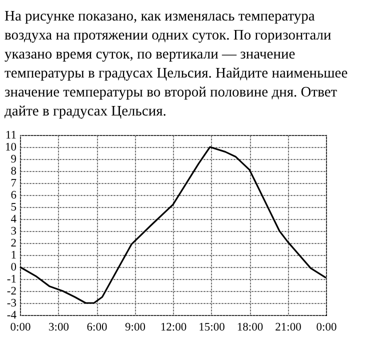 The image size is (374, 343). I want to click on x-tick-label: 15:00, so click(212, 328).